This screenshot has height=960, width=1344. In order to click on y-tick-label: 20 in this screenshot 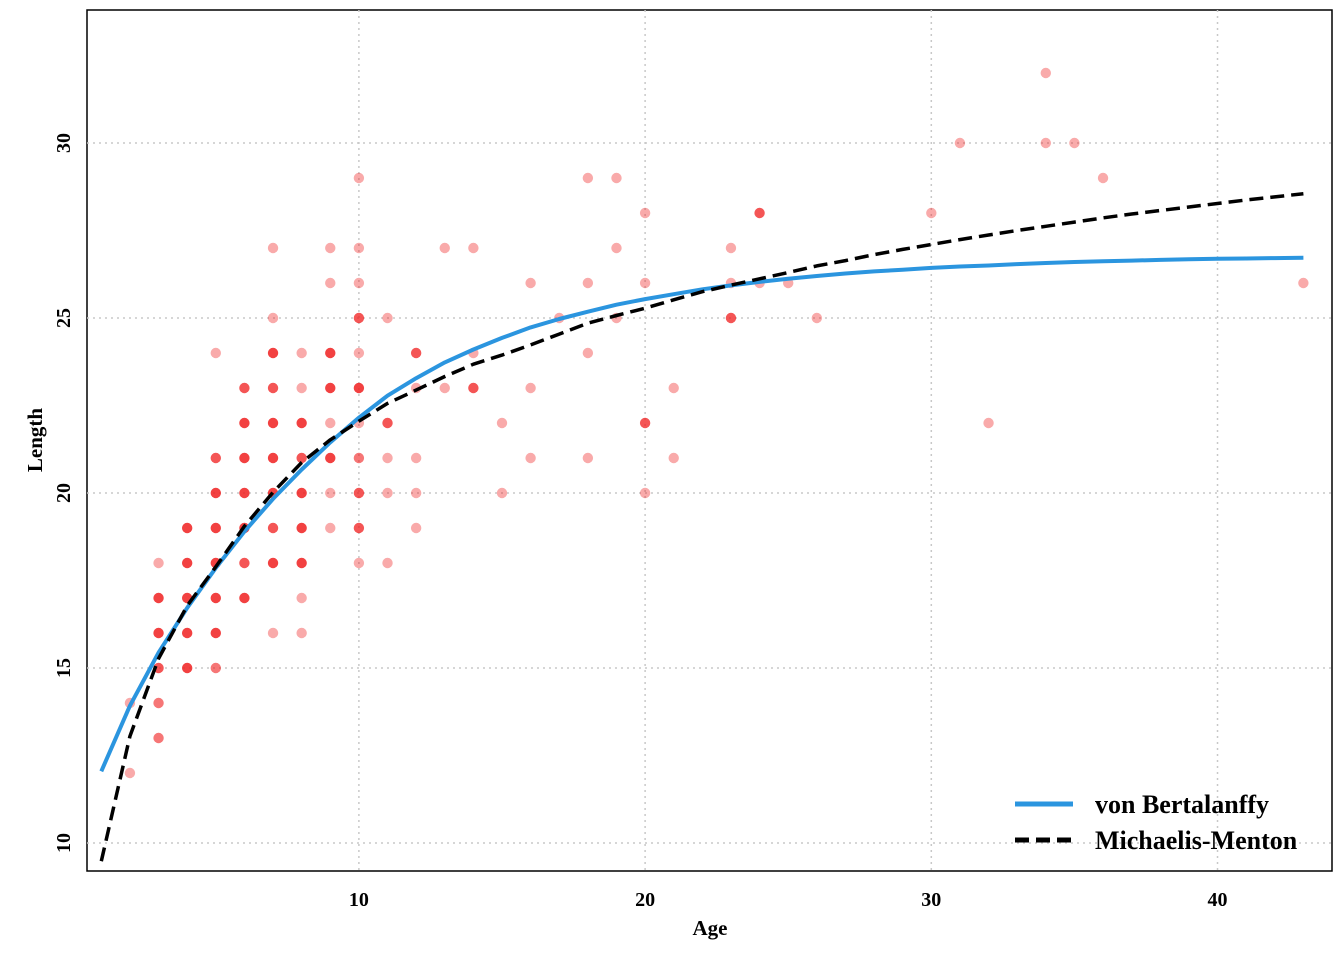, I will do `click(64, 493)`.